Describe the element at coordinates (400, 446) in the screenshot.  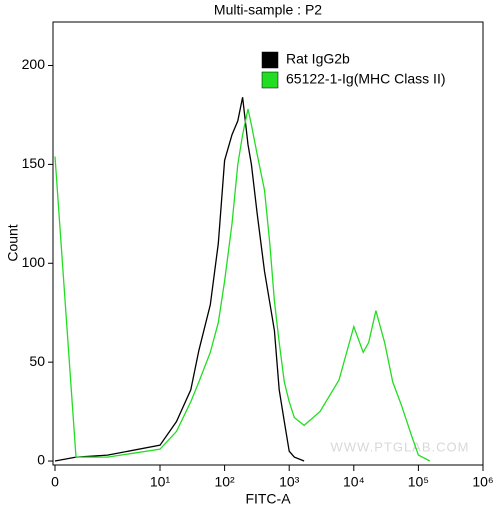
I see `watermark: WWW.PTGLAB.COM` at that location.